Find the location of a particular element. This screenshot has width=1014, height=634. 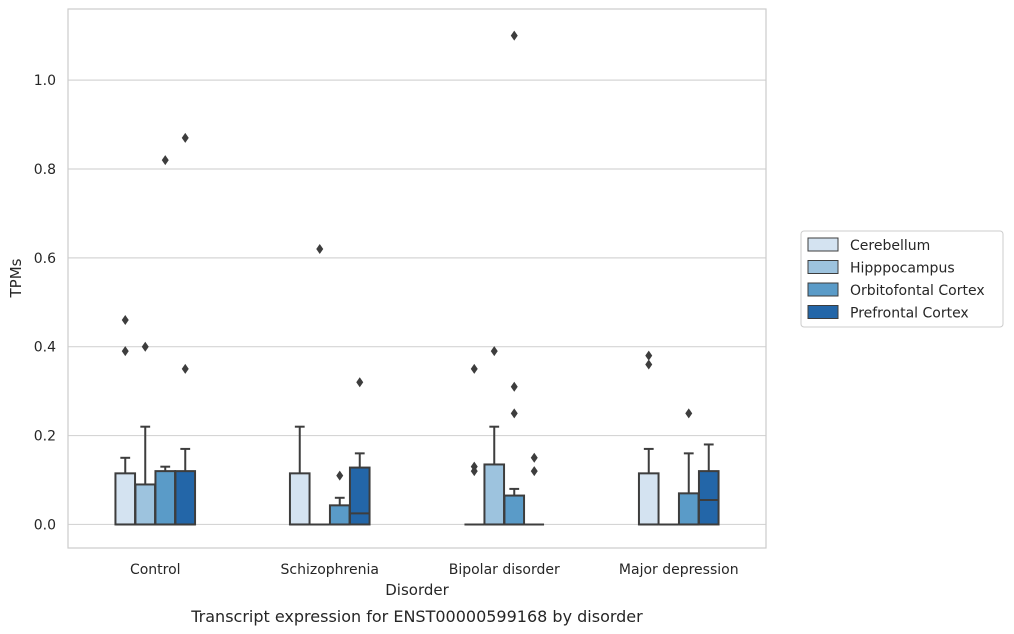

x-tick-label: Control is located at coordinates (155, 570).